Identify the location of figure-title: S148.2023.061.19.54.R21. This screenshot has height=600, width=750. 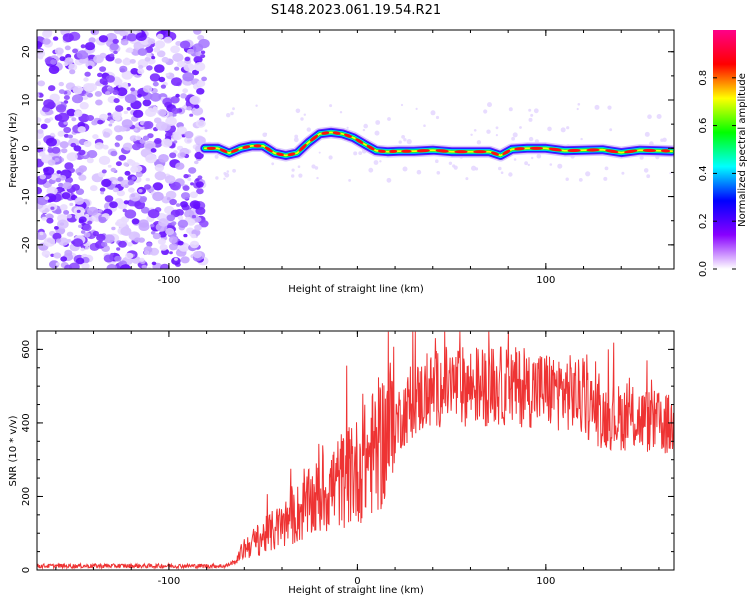
(356, 10).